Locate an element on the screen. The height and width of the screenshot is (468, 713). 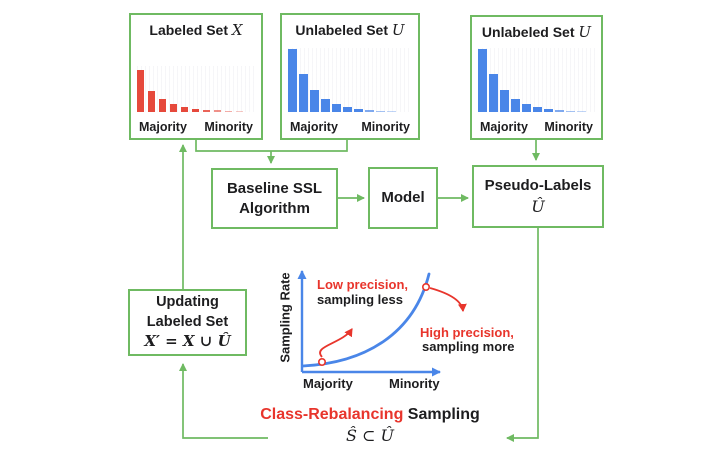
unlabeled-set-left-title: Unlabeled Set U is located at coordinates (350, 30).